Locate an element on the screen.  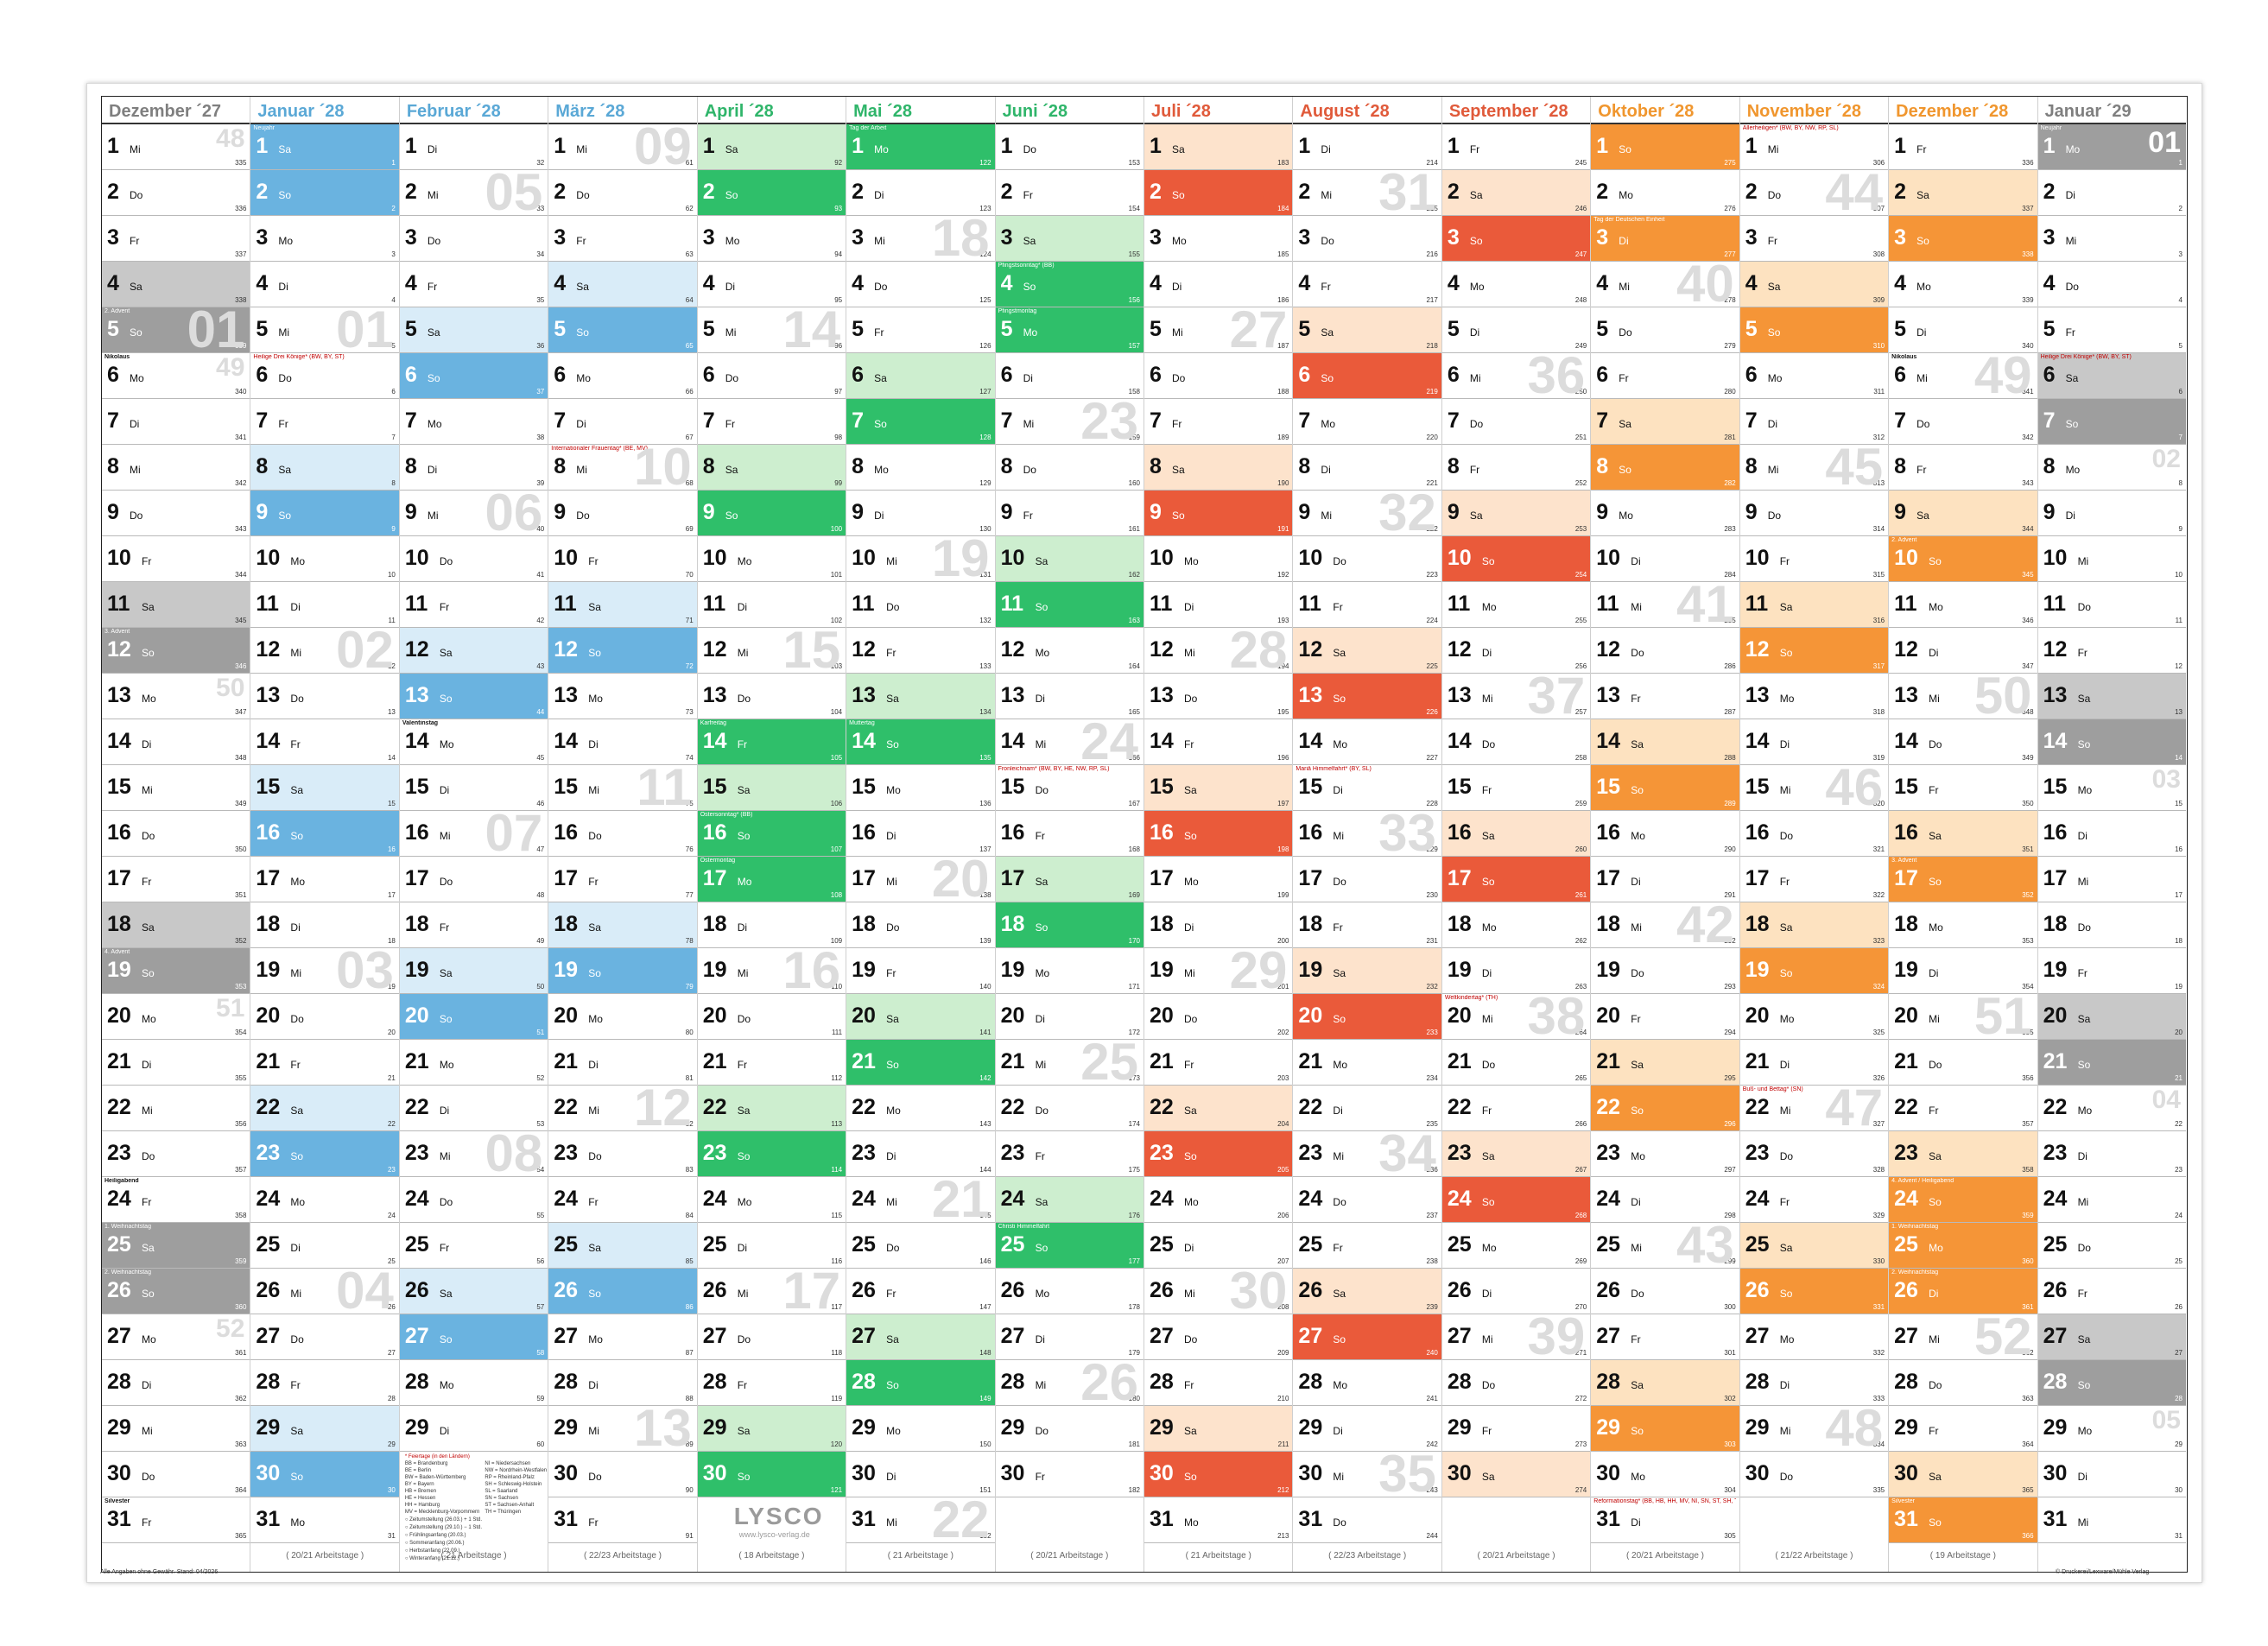
day-cell: 29 Mo 150 is located at coordinates (920, 1429).